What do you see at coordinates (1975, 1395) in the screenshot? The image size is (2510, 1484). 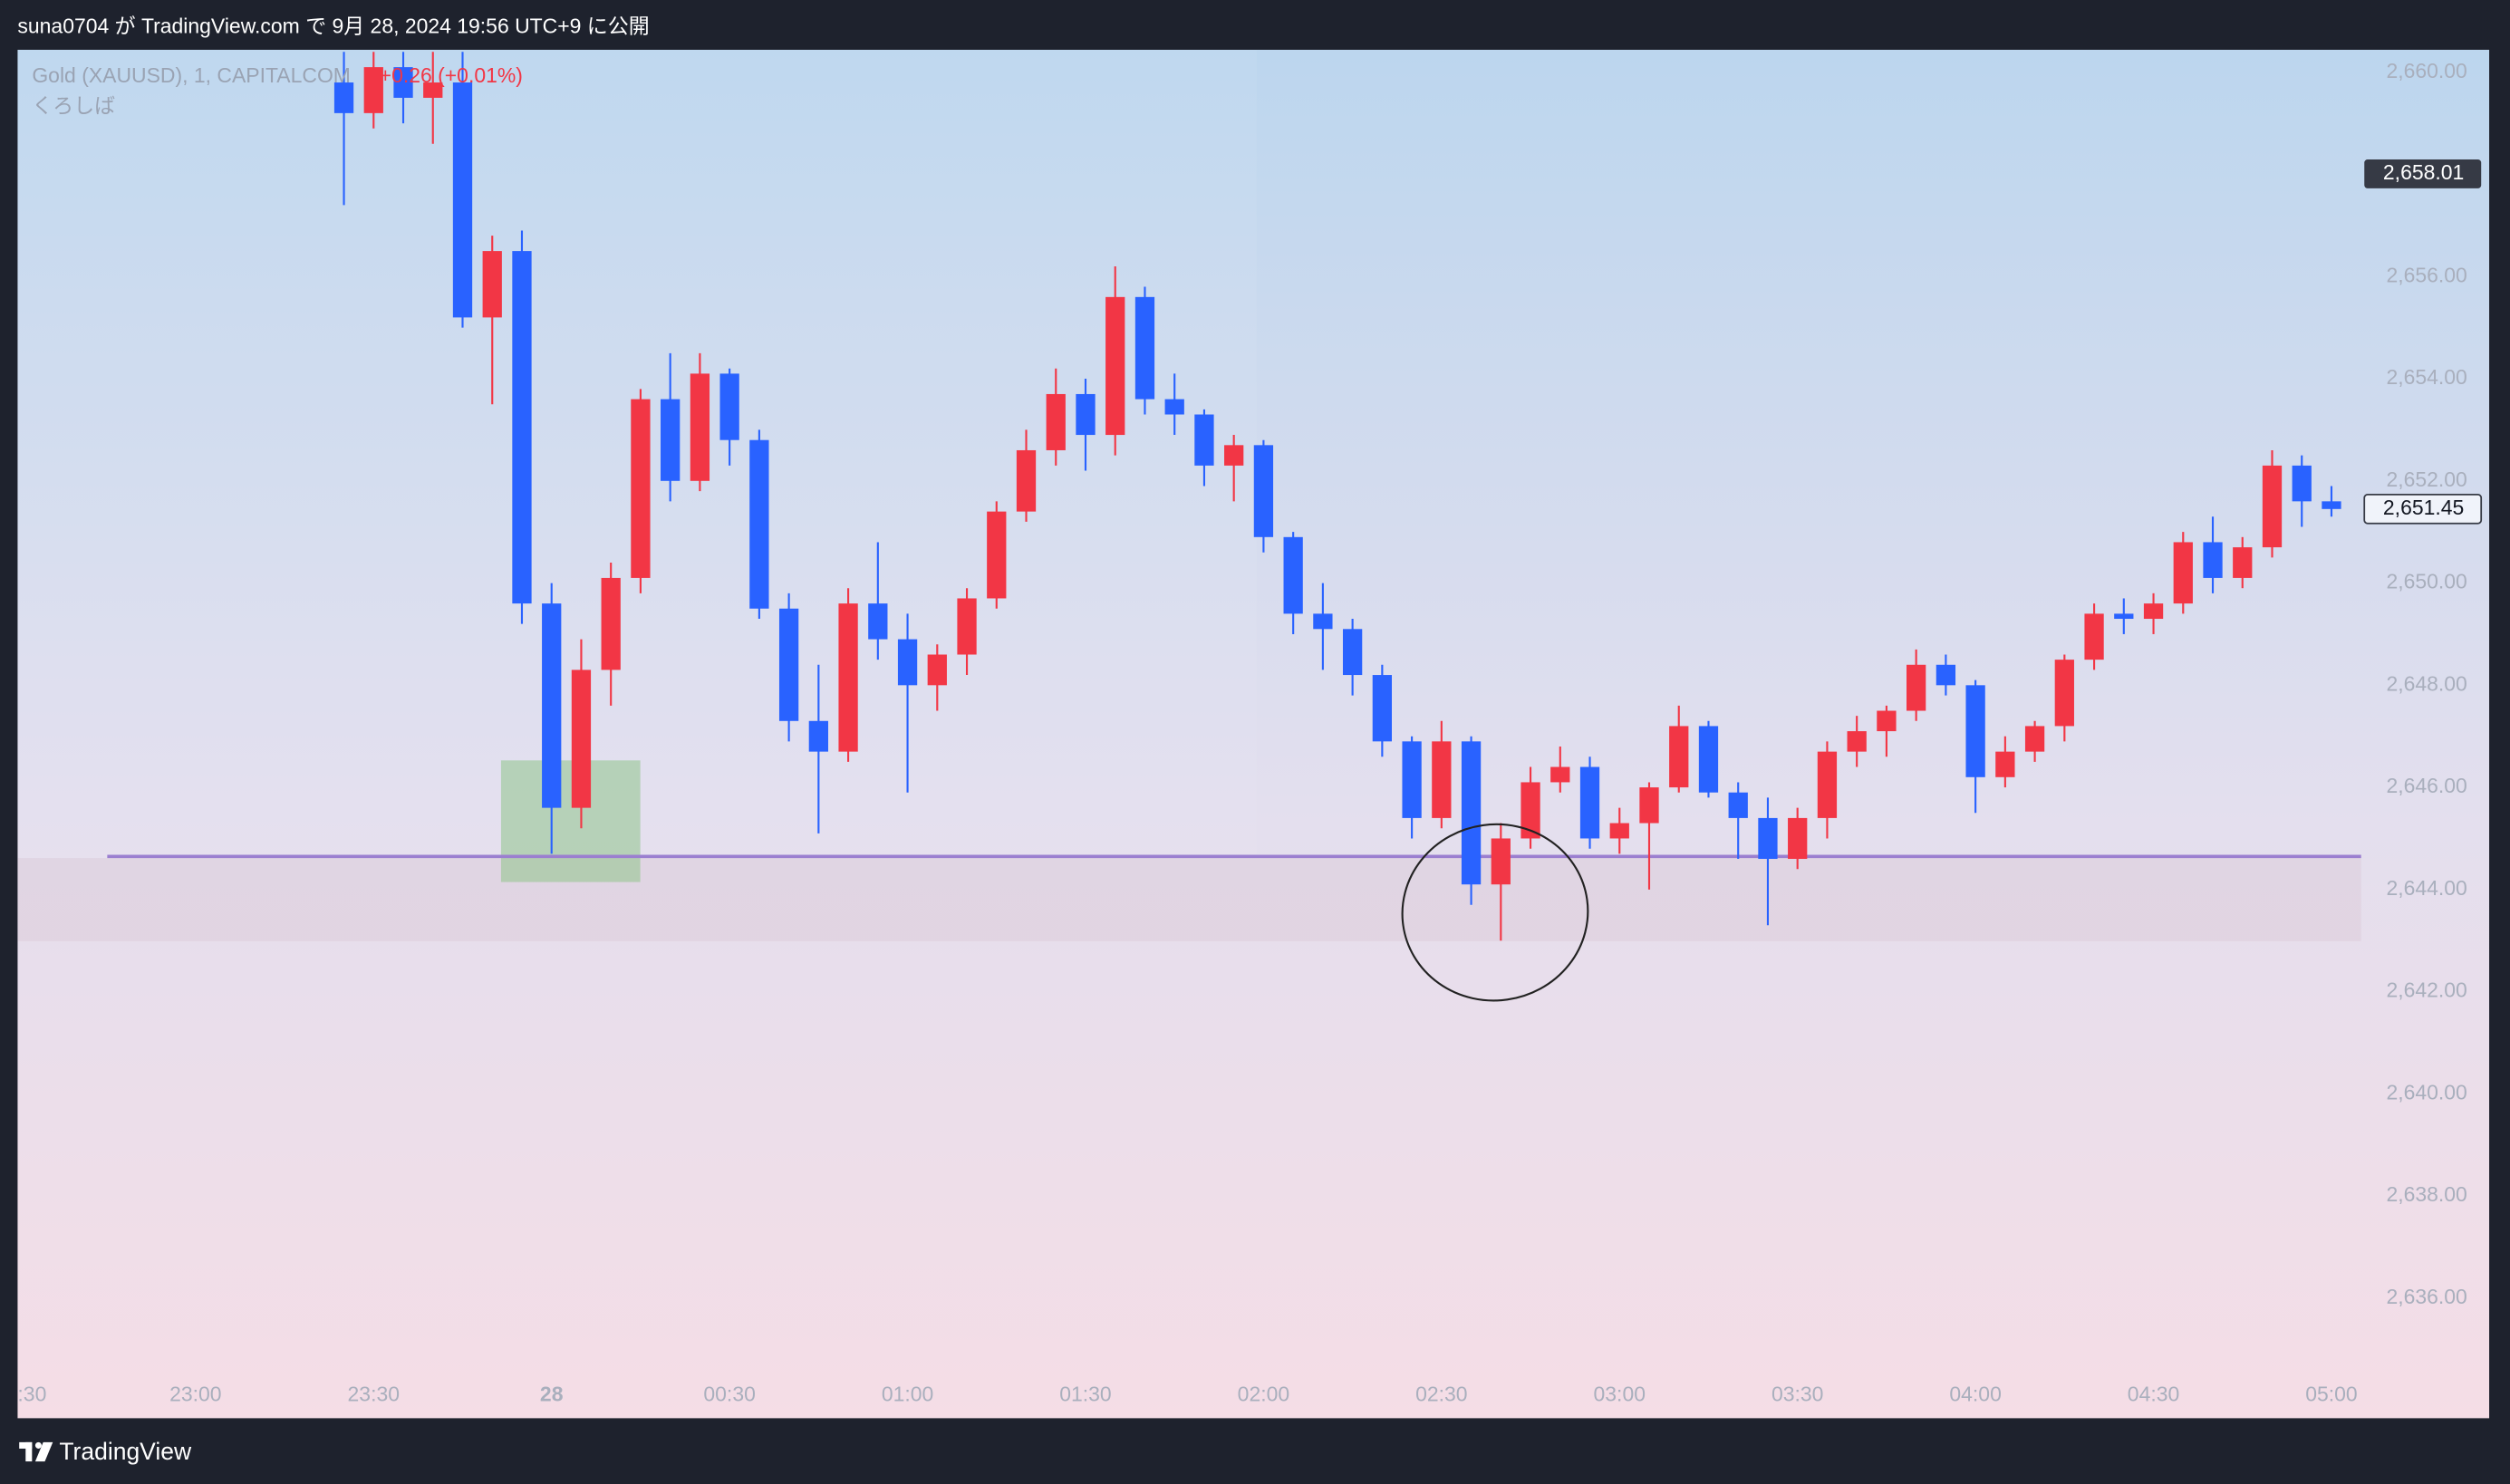 I see `x-tick-label: 04:00` at bounding box center [1975, 1395].